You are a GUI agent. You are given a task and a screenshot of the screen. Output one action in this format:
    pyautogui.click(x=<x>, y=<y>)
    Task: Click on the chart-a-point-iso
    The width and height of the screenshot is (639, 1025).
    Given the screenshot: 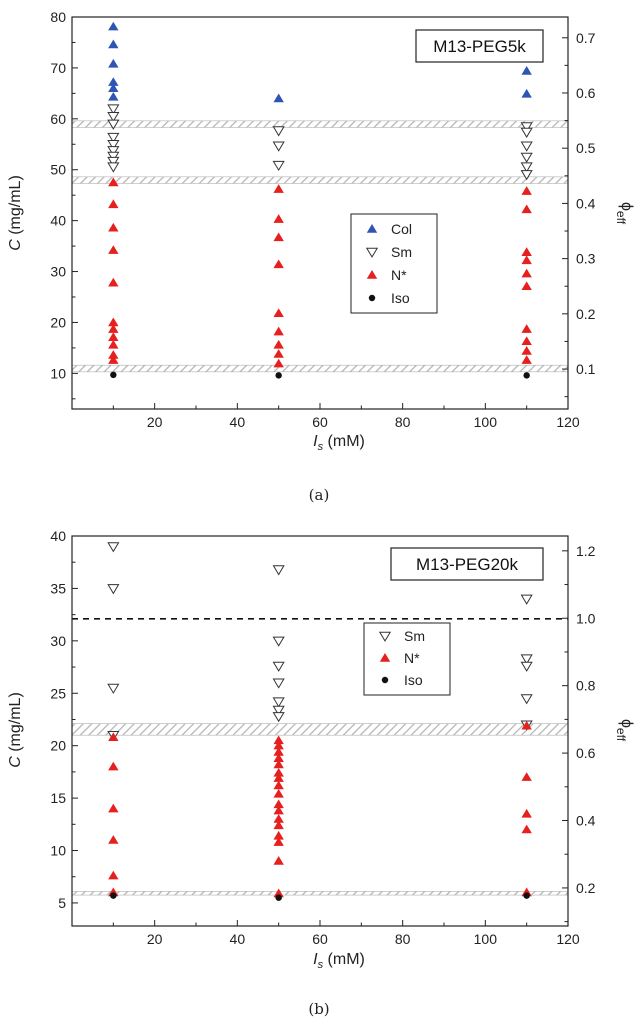 What is the action you would take?
    pyautogui.click(x=113, y=375)
    